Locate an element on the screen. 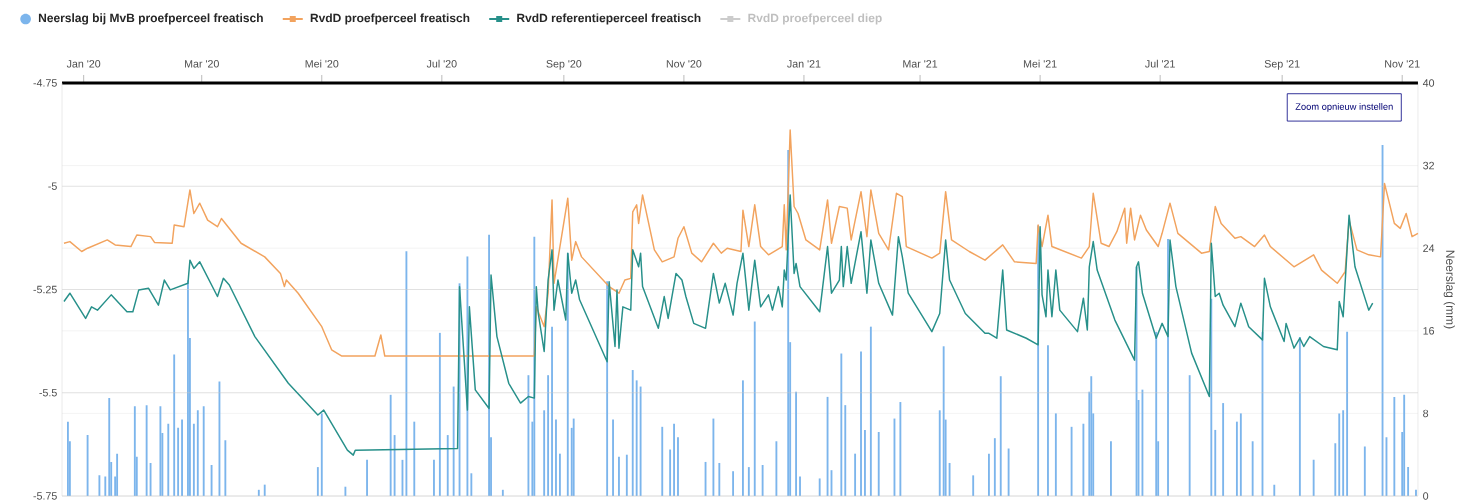  legend-label: Neerslag bij MvB proefperceel freatisch is located at coordinates (150, 19).